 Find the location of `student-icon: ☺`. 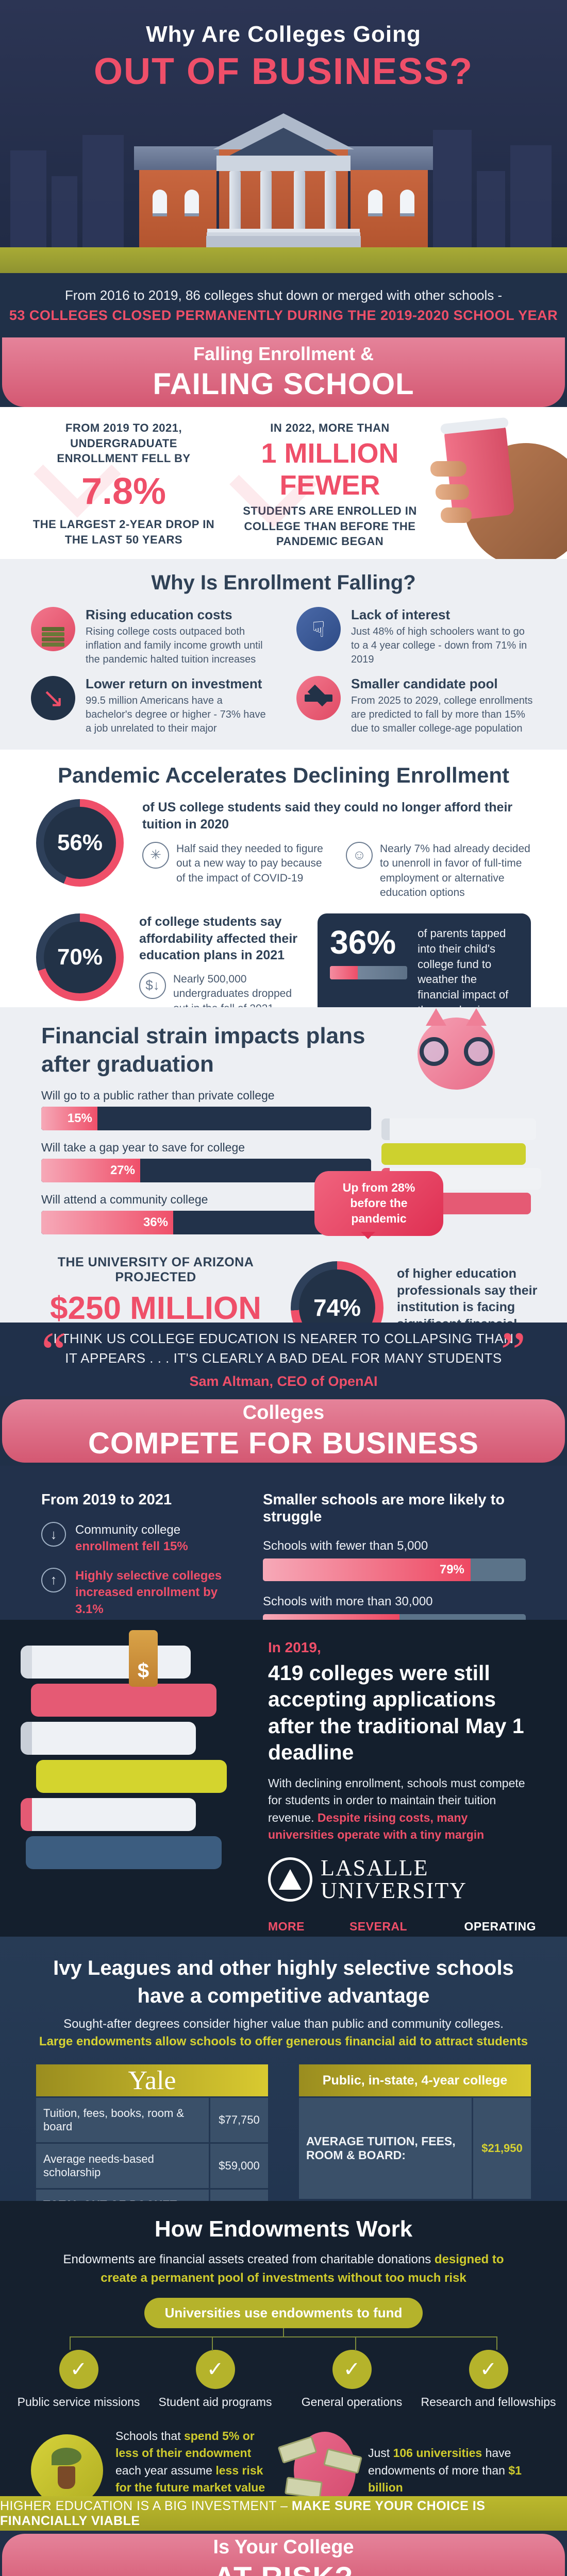

student-icon: ☺ is located at coordinates (359, 856).